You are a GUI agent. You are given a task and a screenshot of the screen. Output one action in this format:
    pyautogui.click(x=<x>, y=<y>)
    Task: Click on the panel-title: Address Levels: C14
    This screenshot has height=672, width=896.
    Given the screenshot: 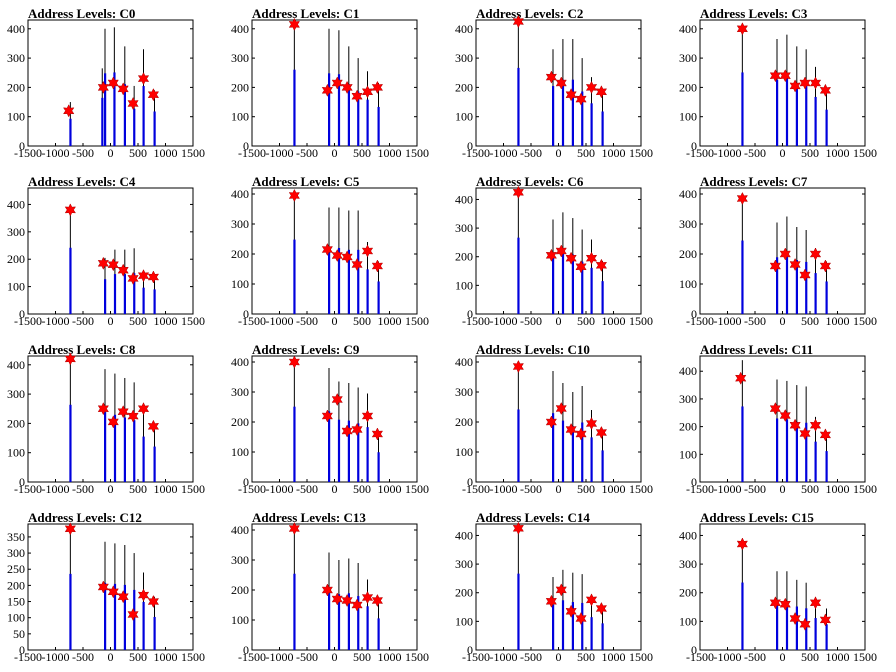 What is the action you would take?
    pyautogui.click(x=533, y=517)
    